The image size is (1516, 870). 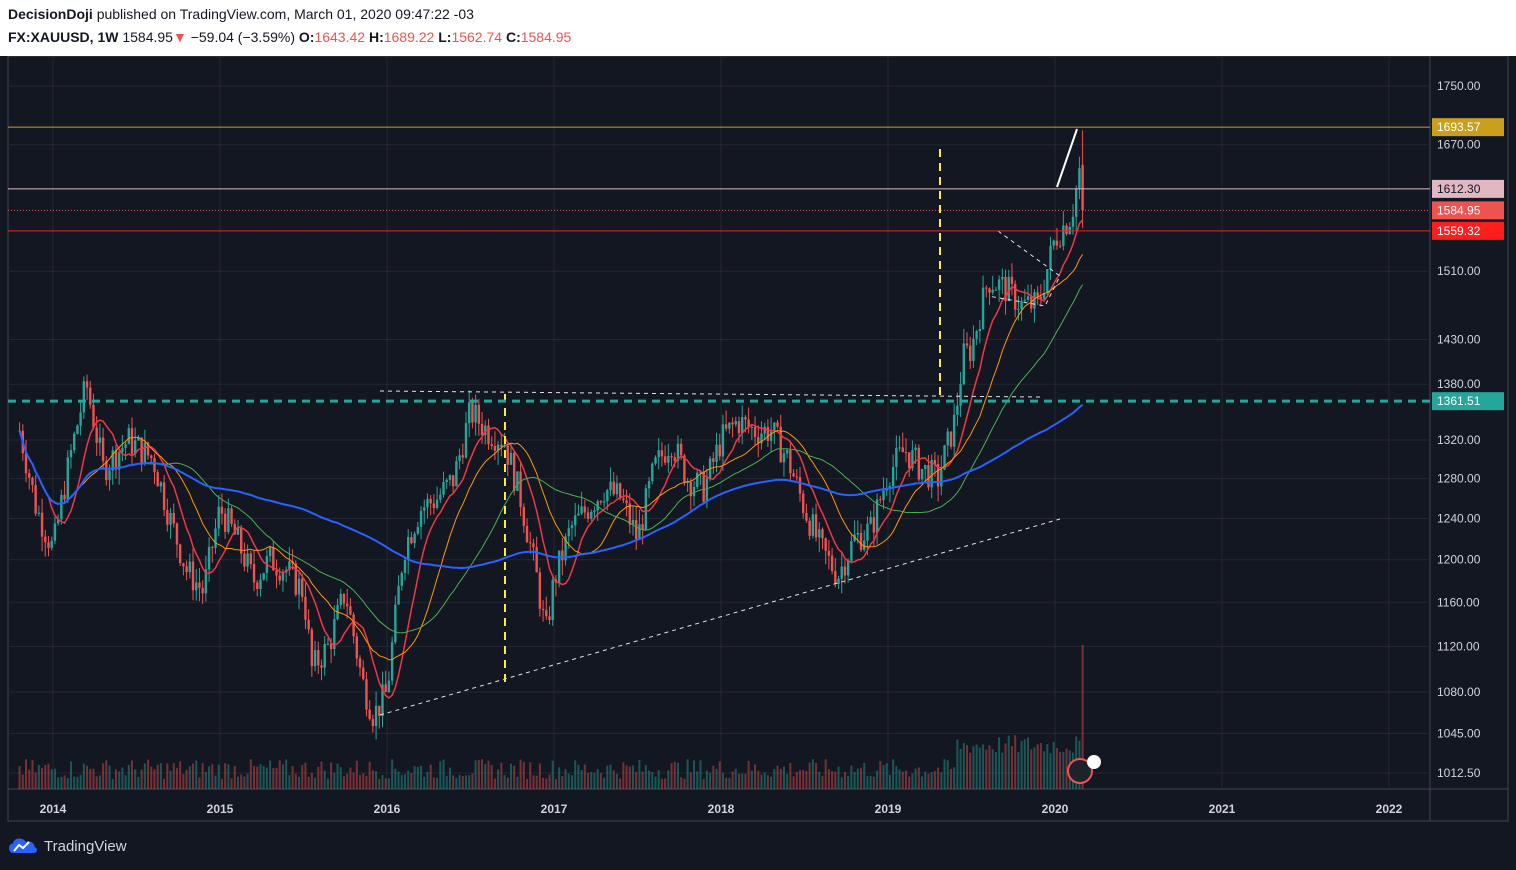 What do you see at coordinates (1459, 773) in the screenshot?
I see `price-tick: 1012.50` at bounding box center [1459, 773].